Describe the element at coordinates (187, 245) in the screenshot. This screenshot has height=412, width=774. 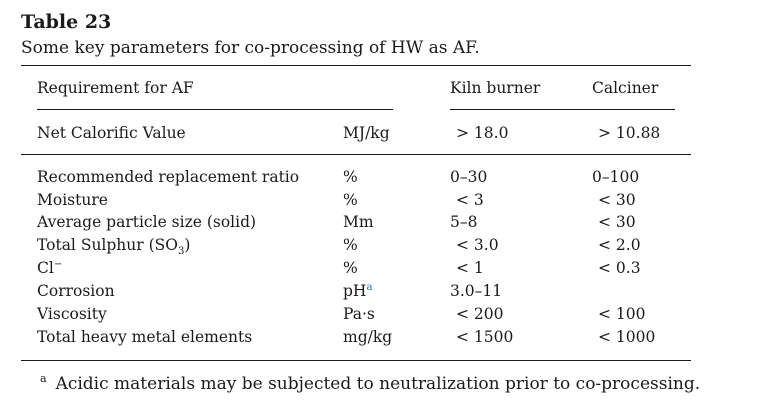
I see `row-name-end: )` at that location.